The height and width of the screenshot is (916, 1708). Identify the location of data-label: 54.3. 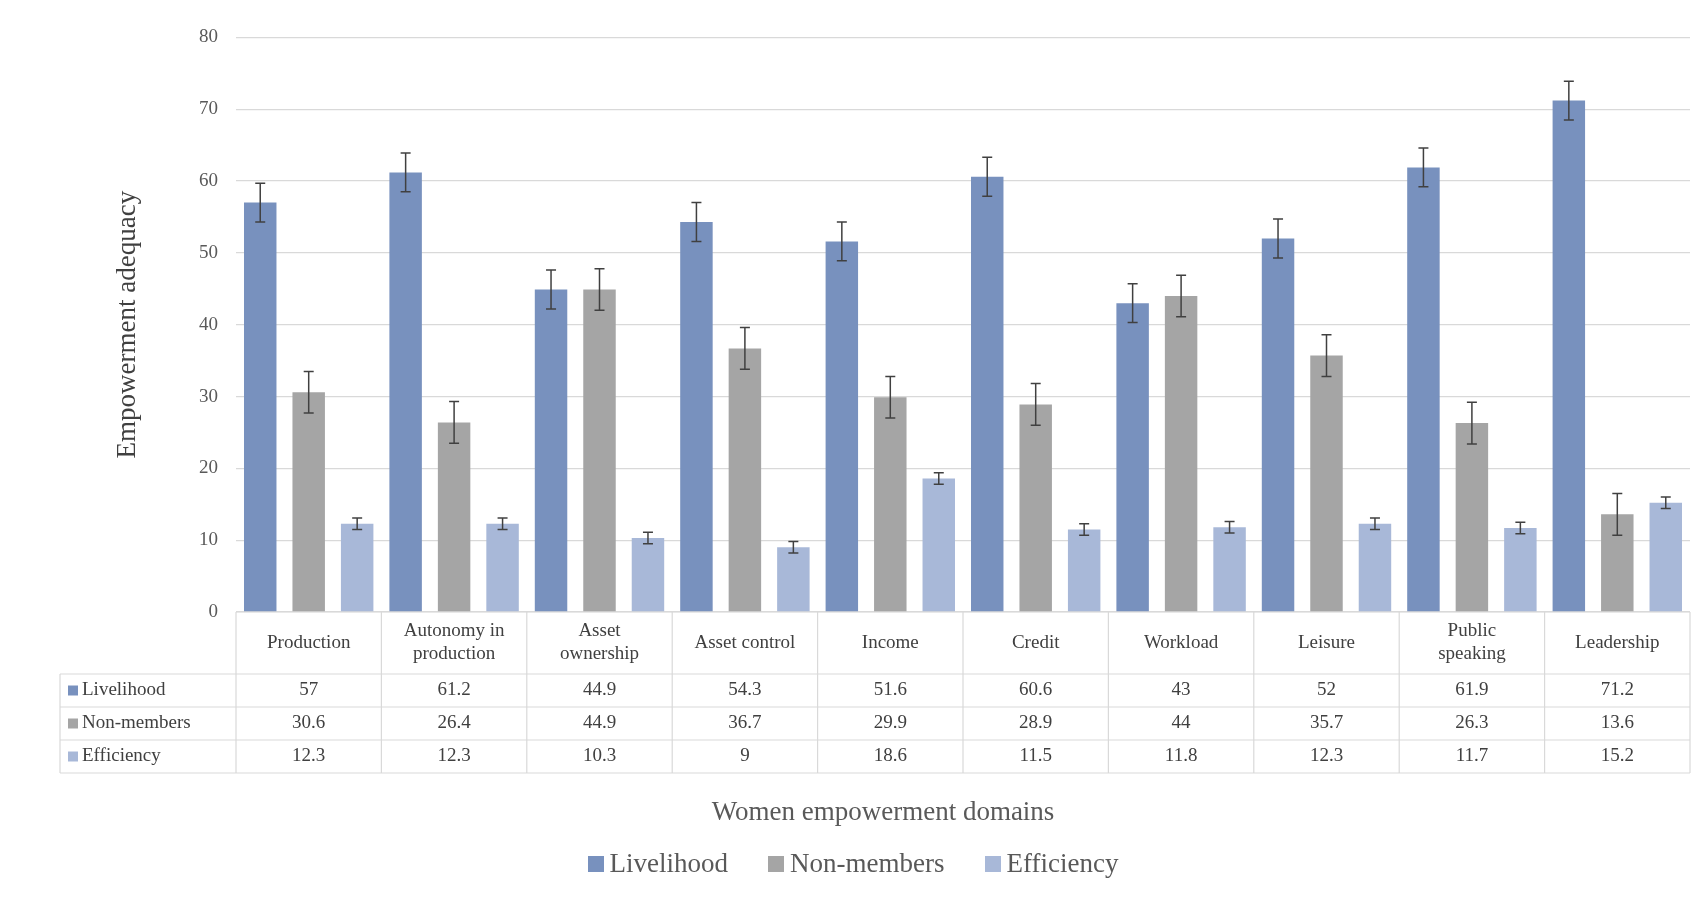
(745, 689).